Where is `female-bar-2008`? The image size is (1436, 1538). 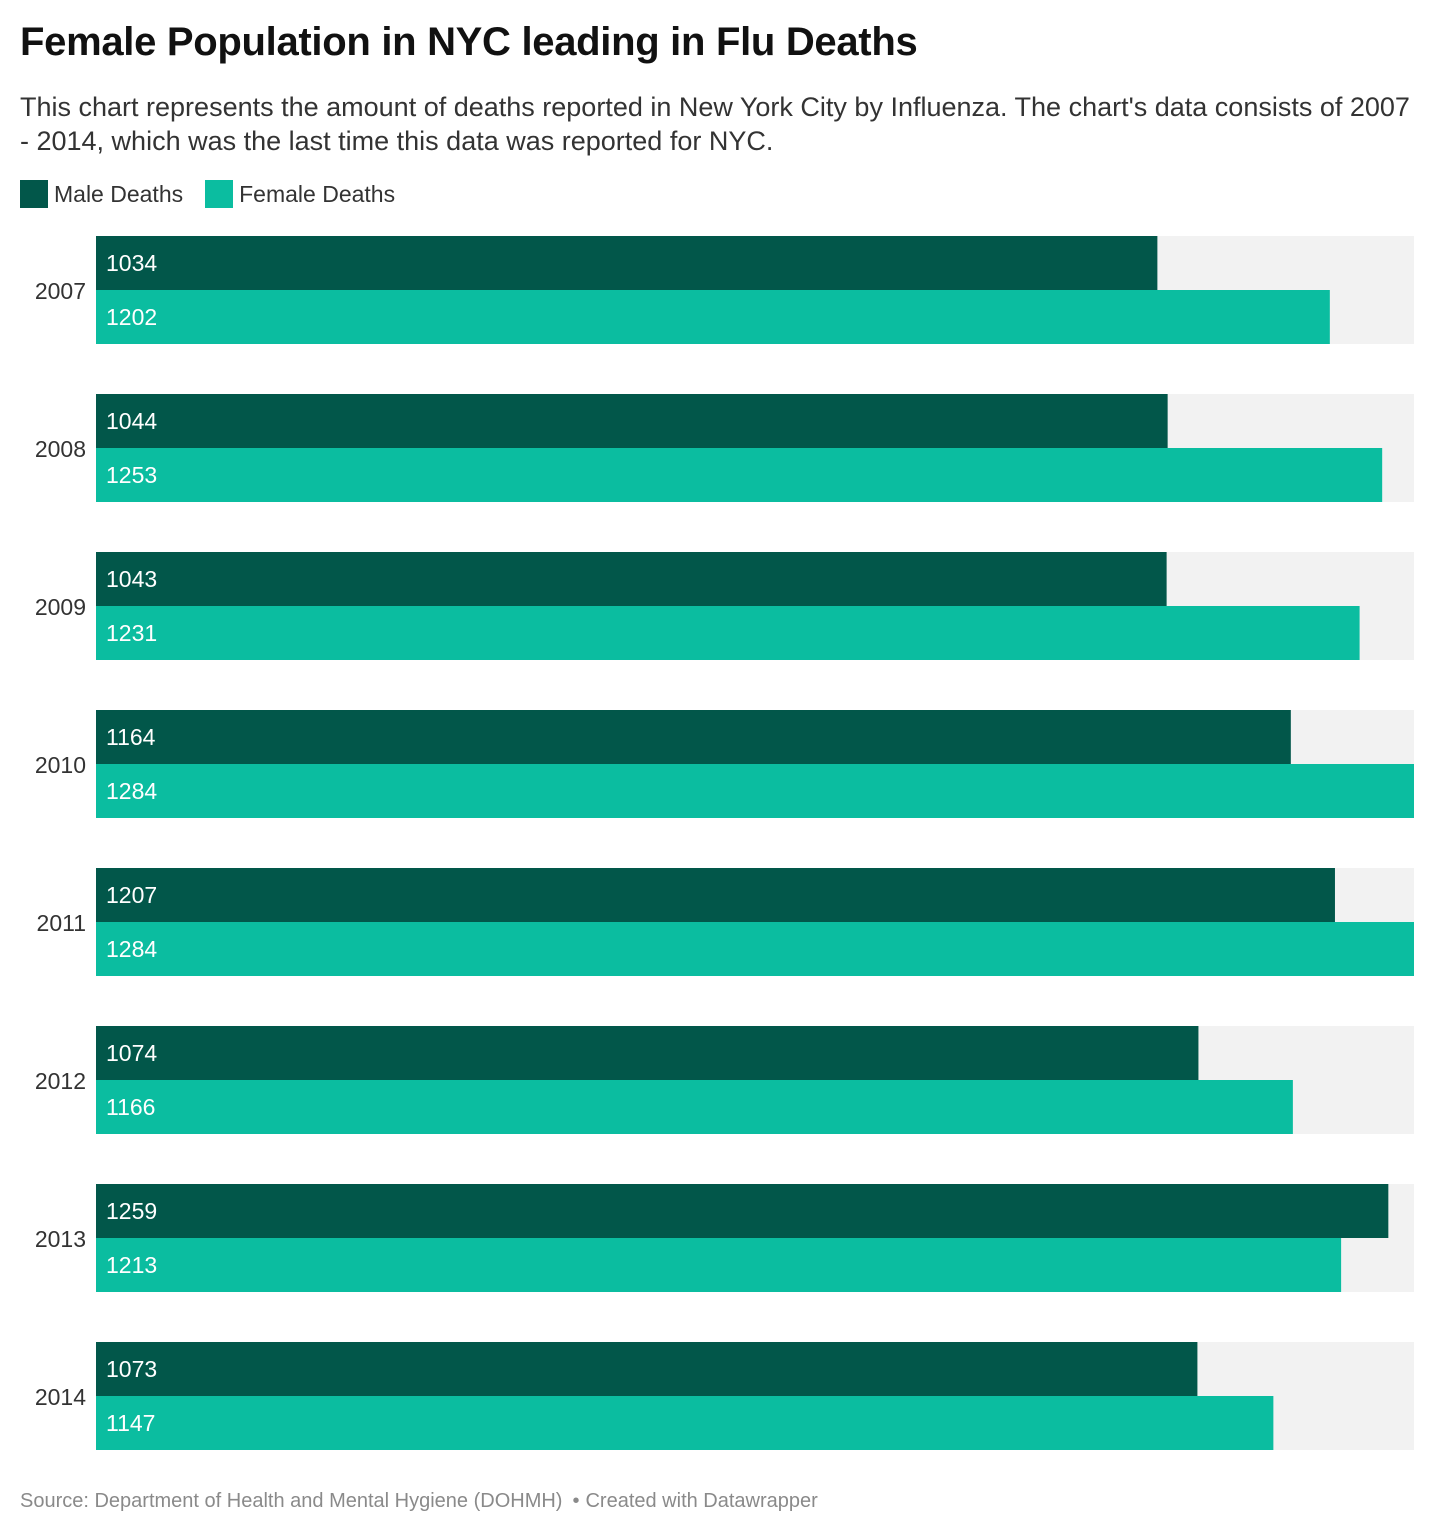
female-bar-2008 is located at coordinates (739, 475).